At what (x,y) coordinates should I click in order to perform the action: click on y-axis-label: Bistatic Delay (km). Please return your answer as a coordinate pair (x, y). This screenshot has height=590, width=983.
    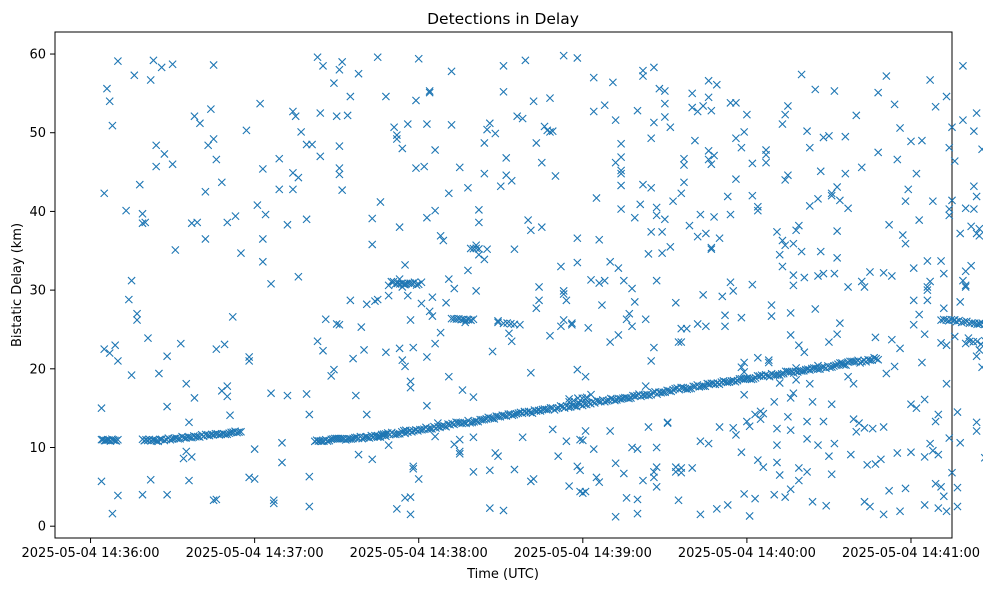
    Looking at the image, I should click on (17, 285).